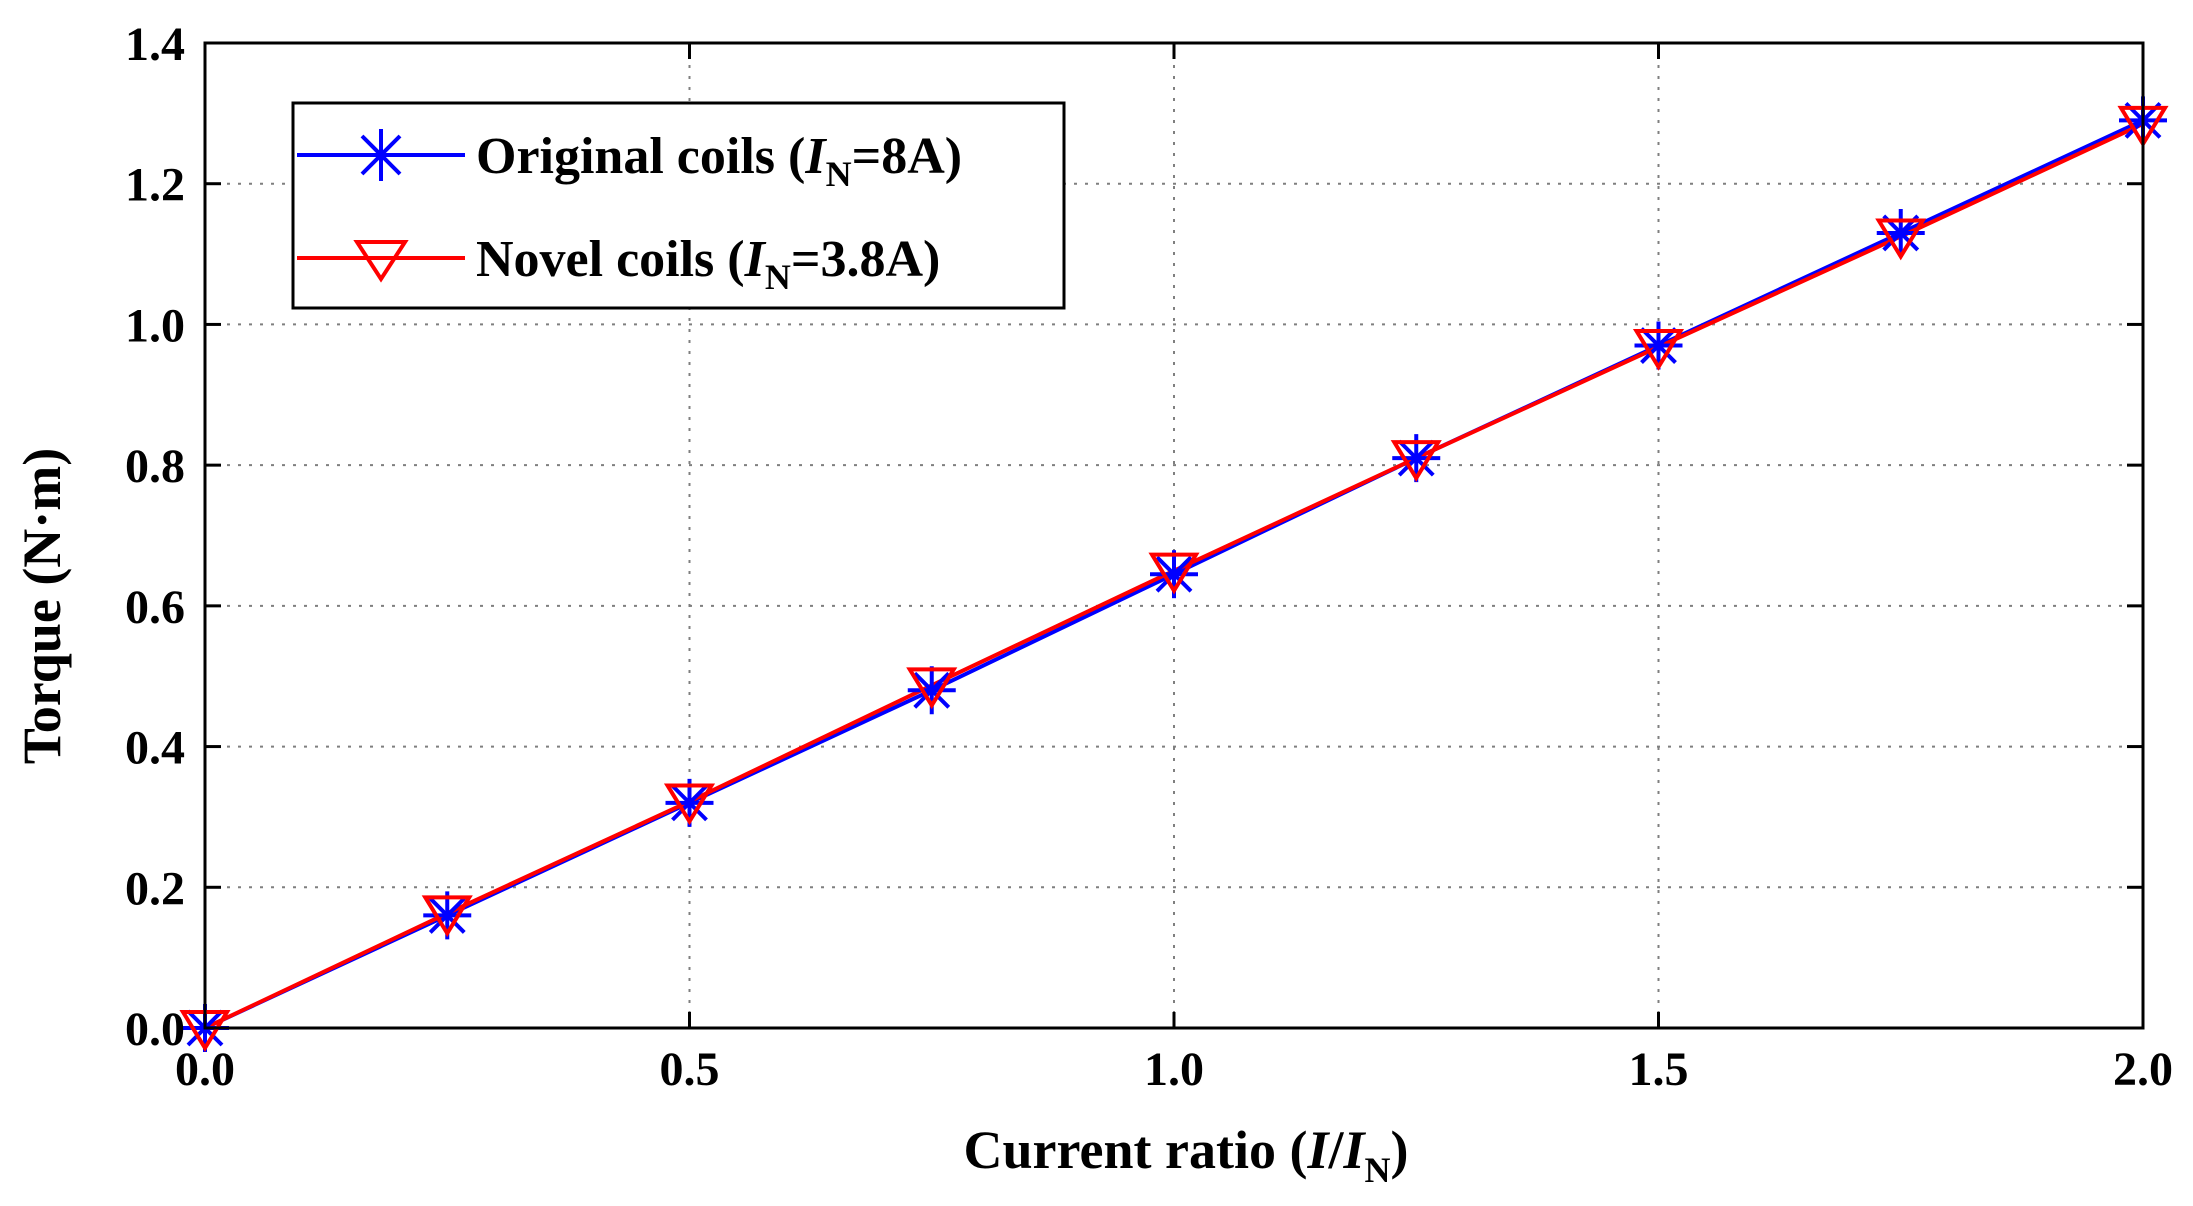 This screenshot has width=2193, height=1206. I want to click on x-tick-label: 0.0, so click(205, 1069).